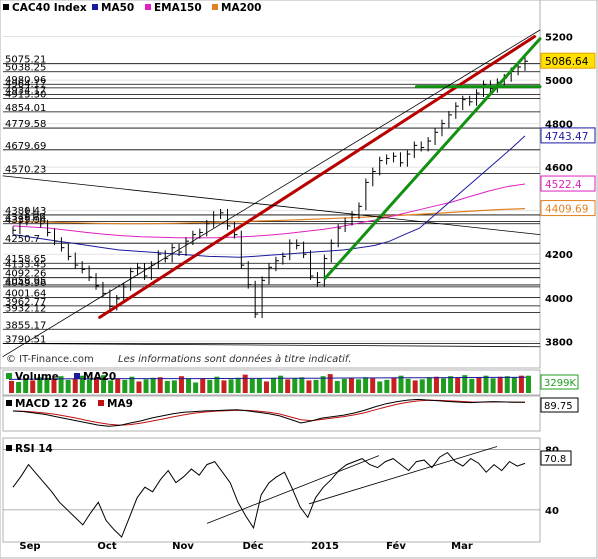  What do you see at coordinates (25, 211) in the screenshot?
I see `level-label: 4380.43` at bounding box center [25, 211].